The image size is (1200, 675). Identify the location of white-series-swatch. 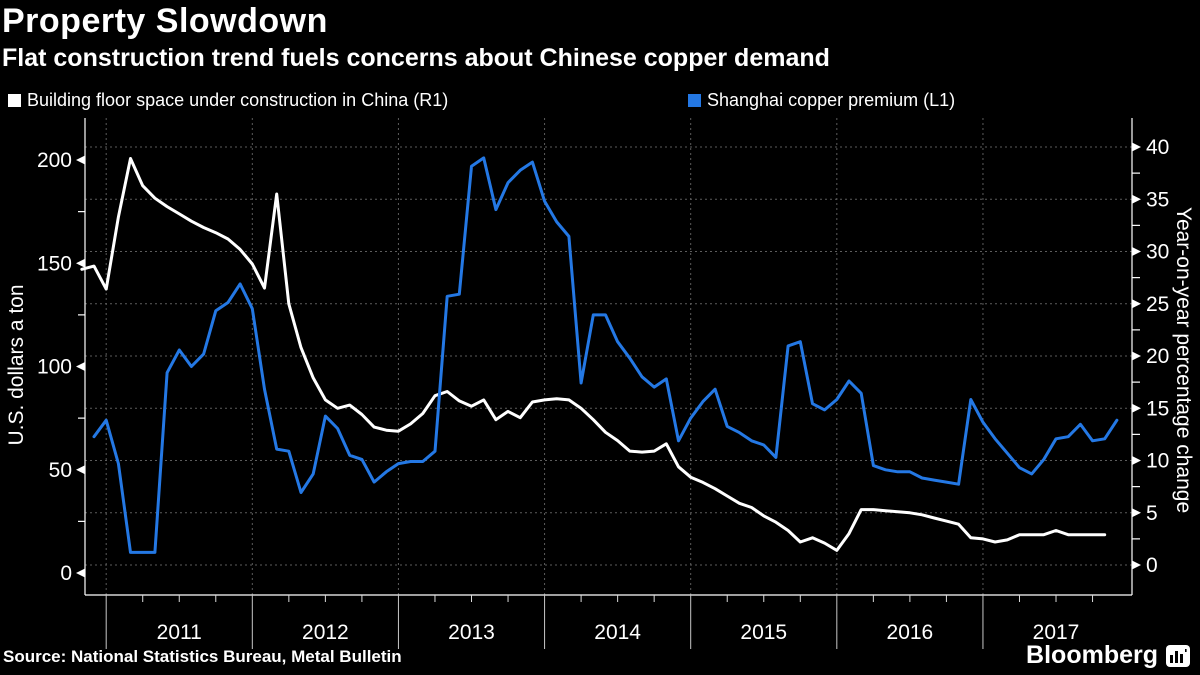
(14, 100).